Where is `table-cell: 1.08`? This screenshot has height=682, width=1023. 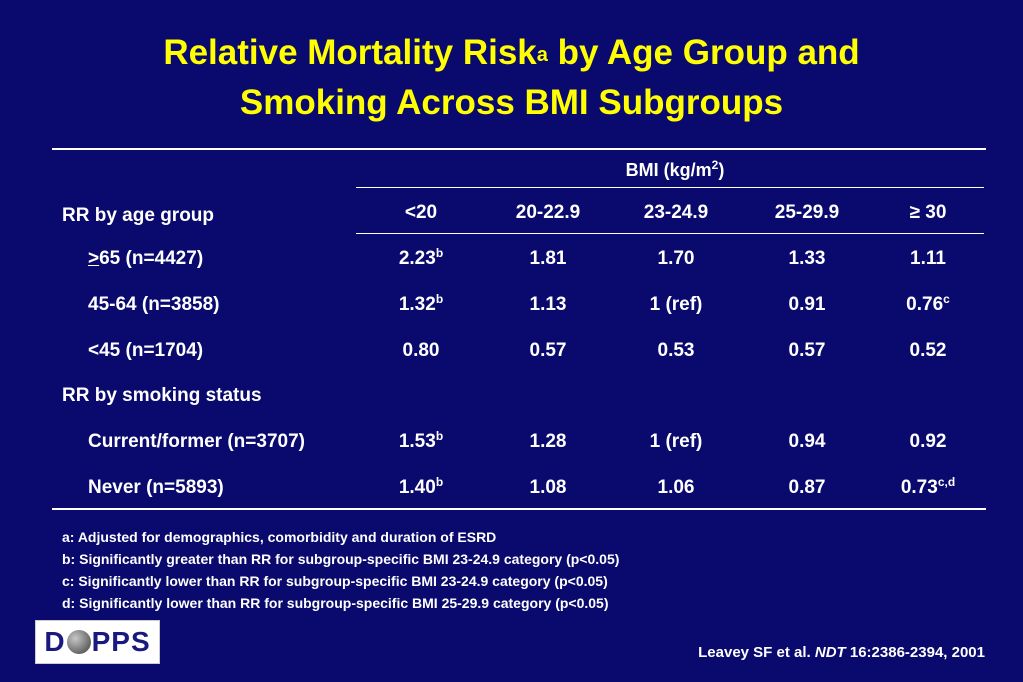 table-cell: 1.08 is located at coordinates (548, 488).